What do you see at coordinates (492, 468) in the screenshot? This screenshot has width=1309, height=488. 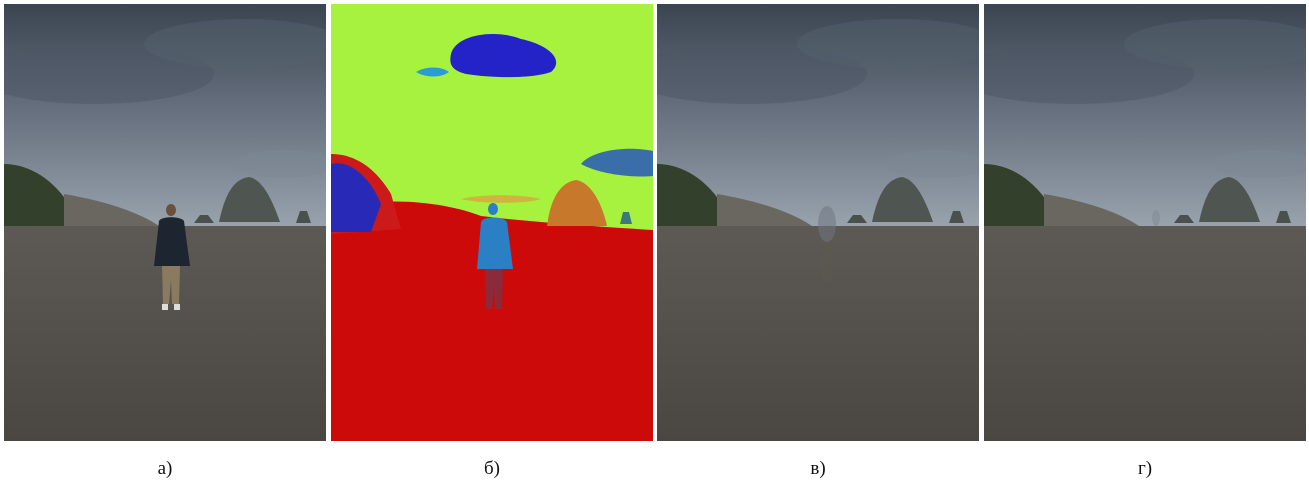 I see `caption-b: б)` at bounding box center [492, 468].